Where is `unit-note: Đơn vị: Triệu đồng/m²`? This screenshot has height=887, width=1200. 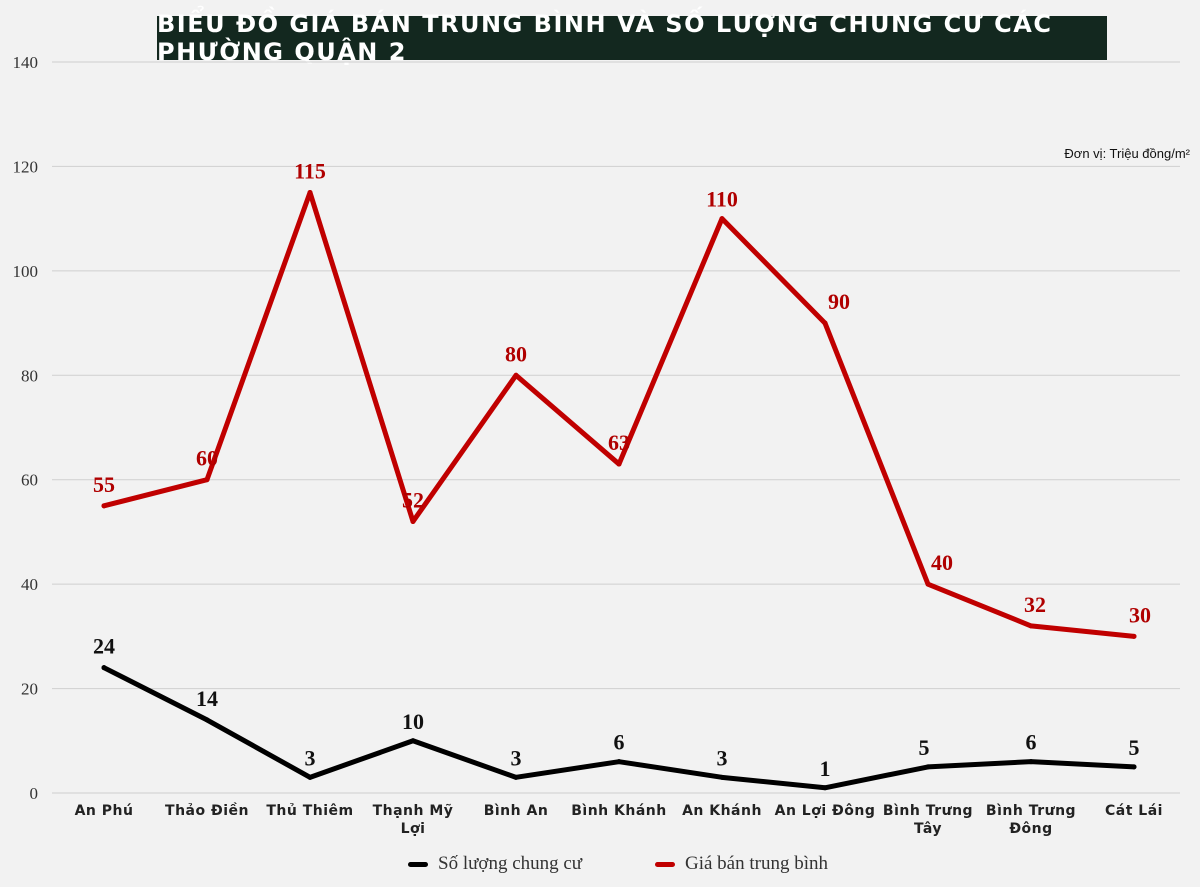
unit-note: Đơn vị: Triệu đồng/m² is located at coordinates (1127, 153).